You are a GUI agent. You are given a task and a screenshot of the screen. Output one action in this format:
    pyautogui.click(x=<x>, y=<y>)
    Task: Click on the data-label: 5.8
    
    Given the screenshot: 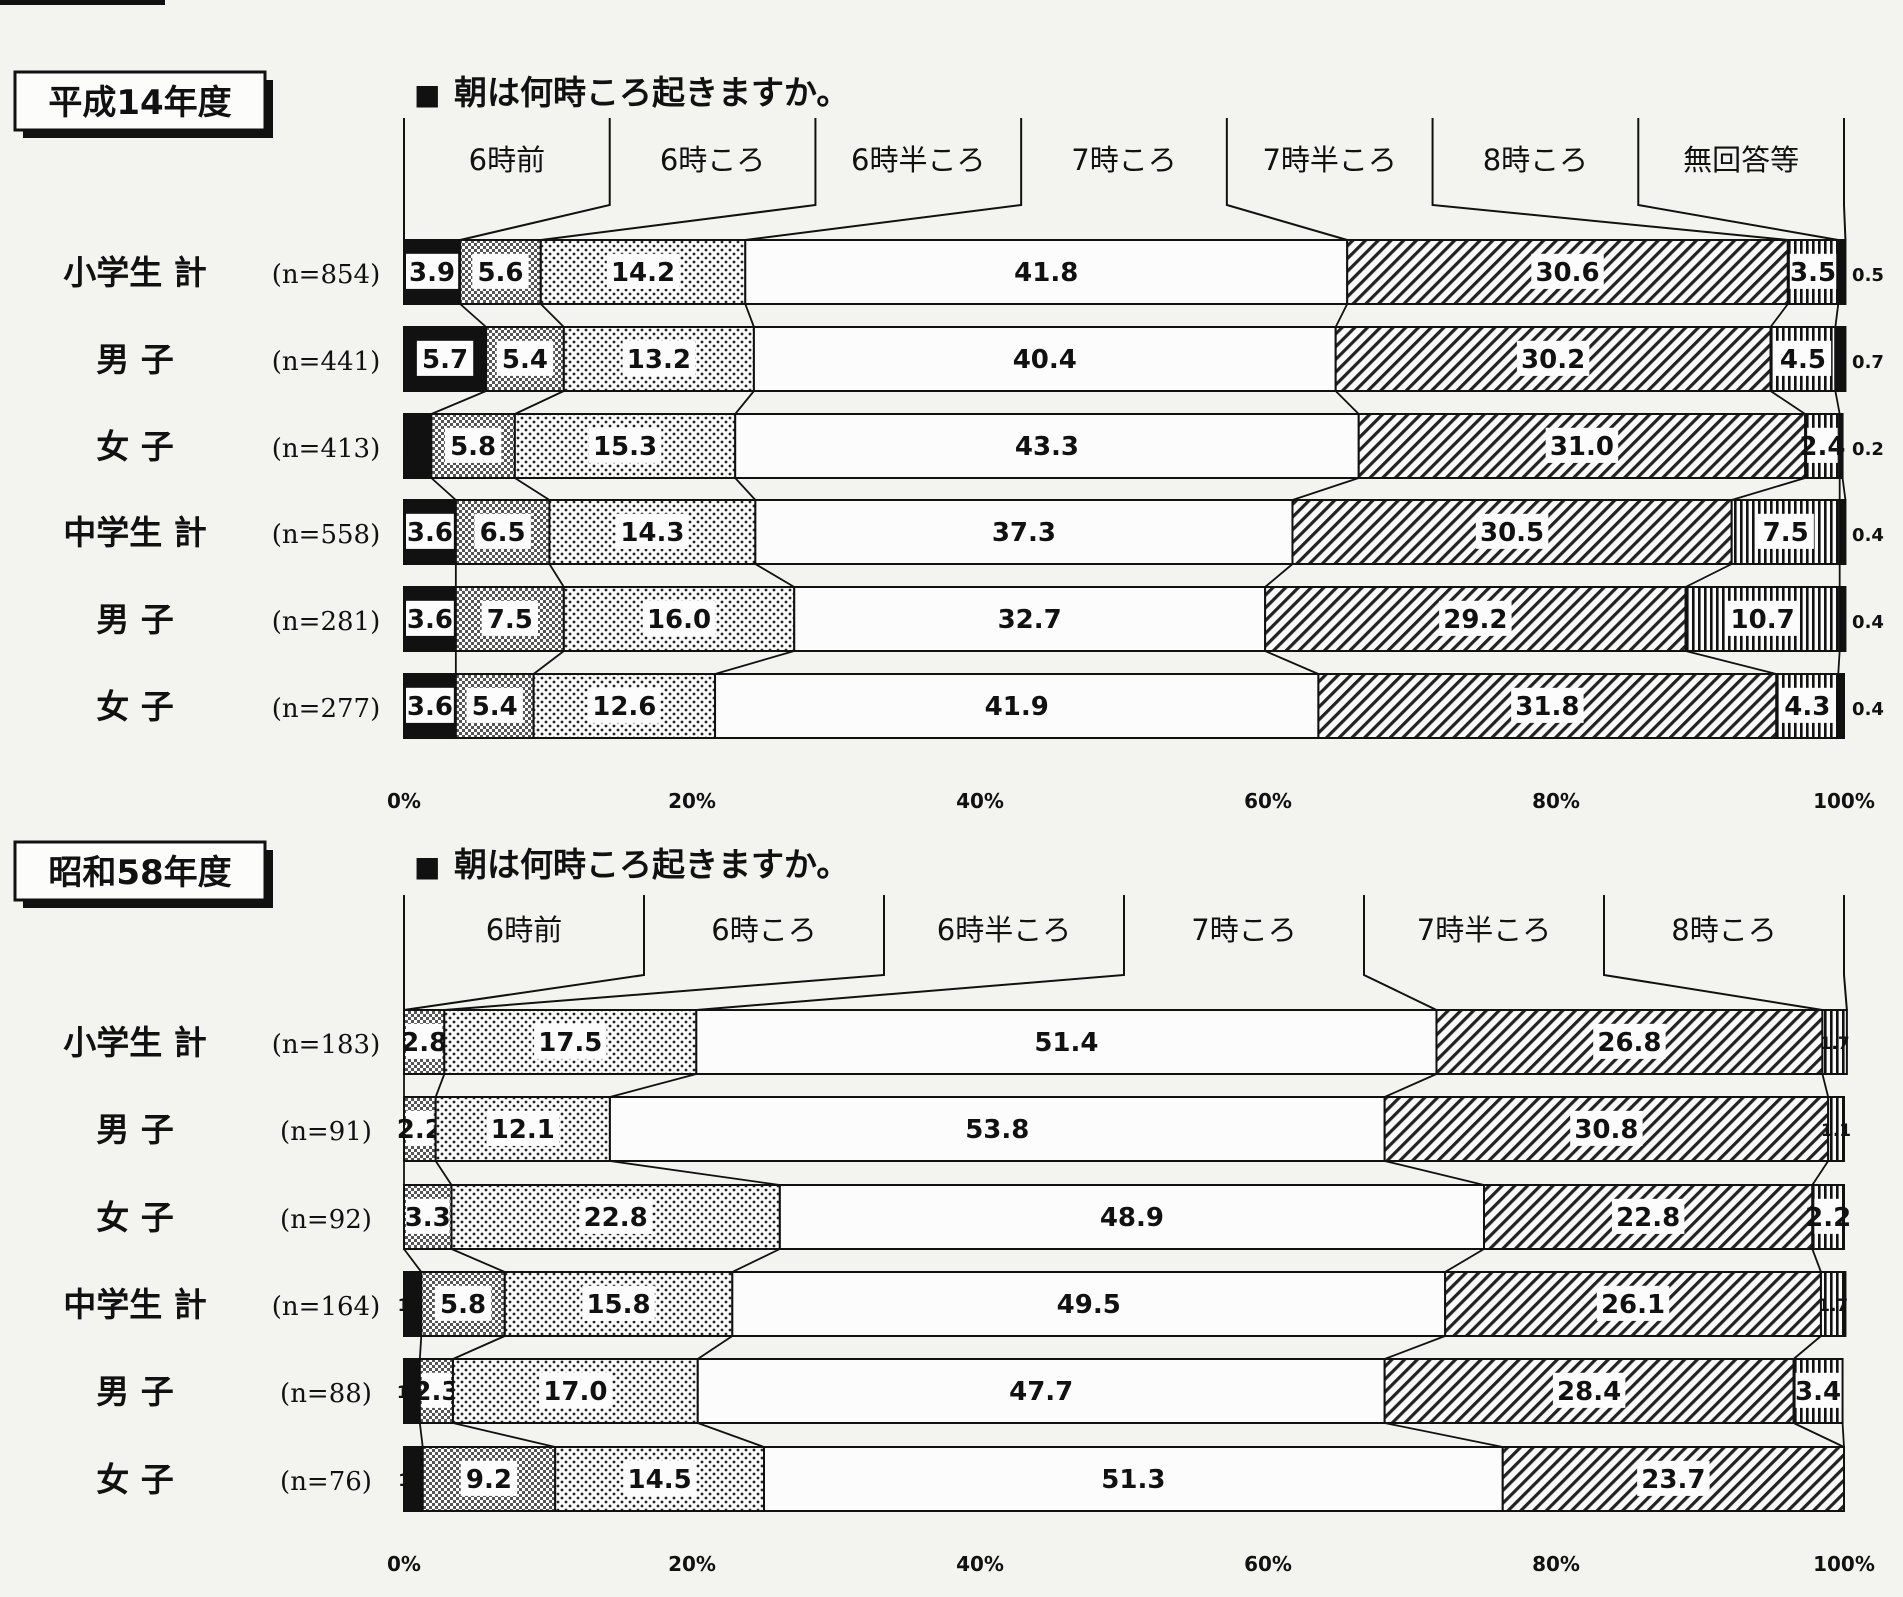 What is the action you would take?
    pyautogui.click(x=463, y=1305)
    